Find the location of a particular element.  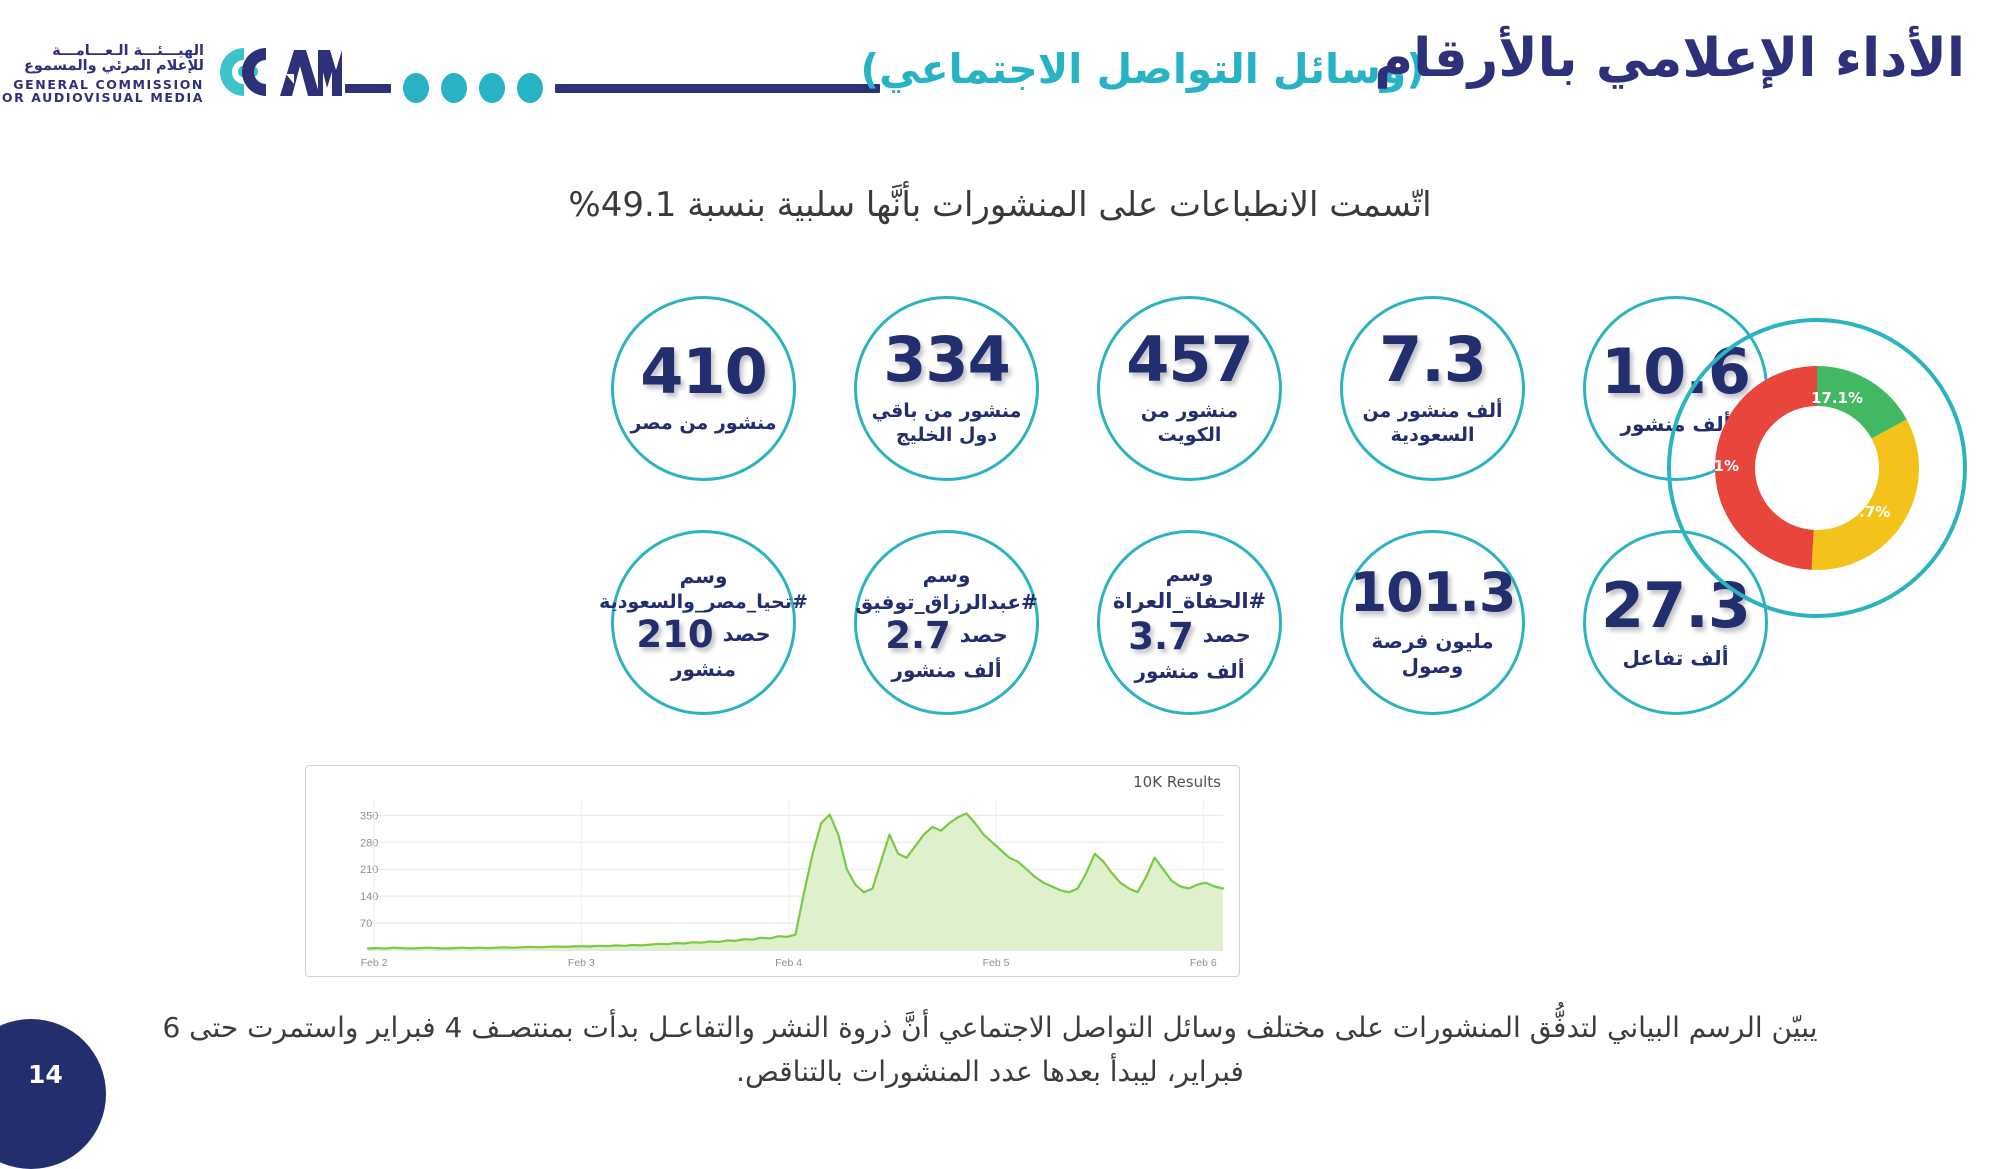

stat-value: 410 is located at coordinates (703, 372).